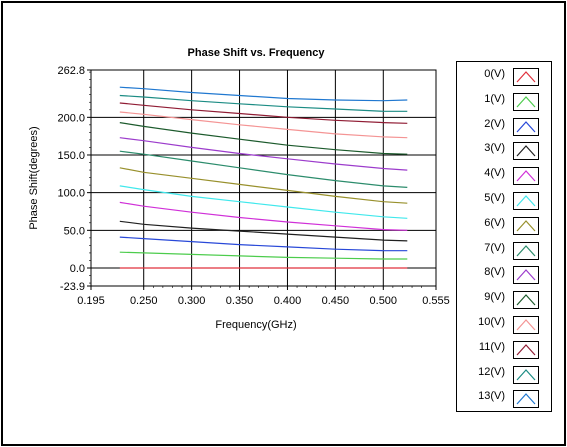  I want to click on legend-label: 12(V), so click(491, 371).